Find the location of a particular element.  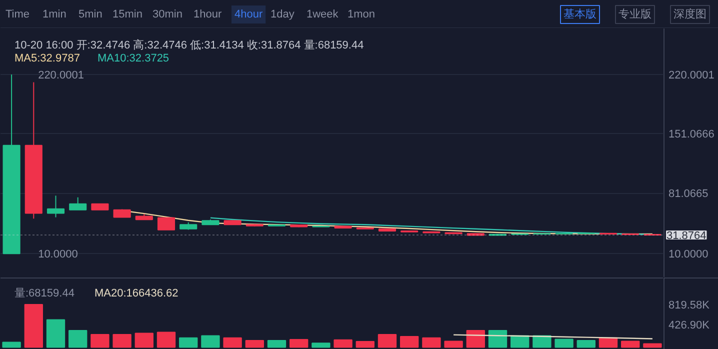

text: MA20:166436.62 is located at coordinates (136, 294).